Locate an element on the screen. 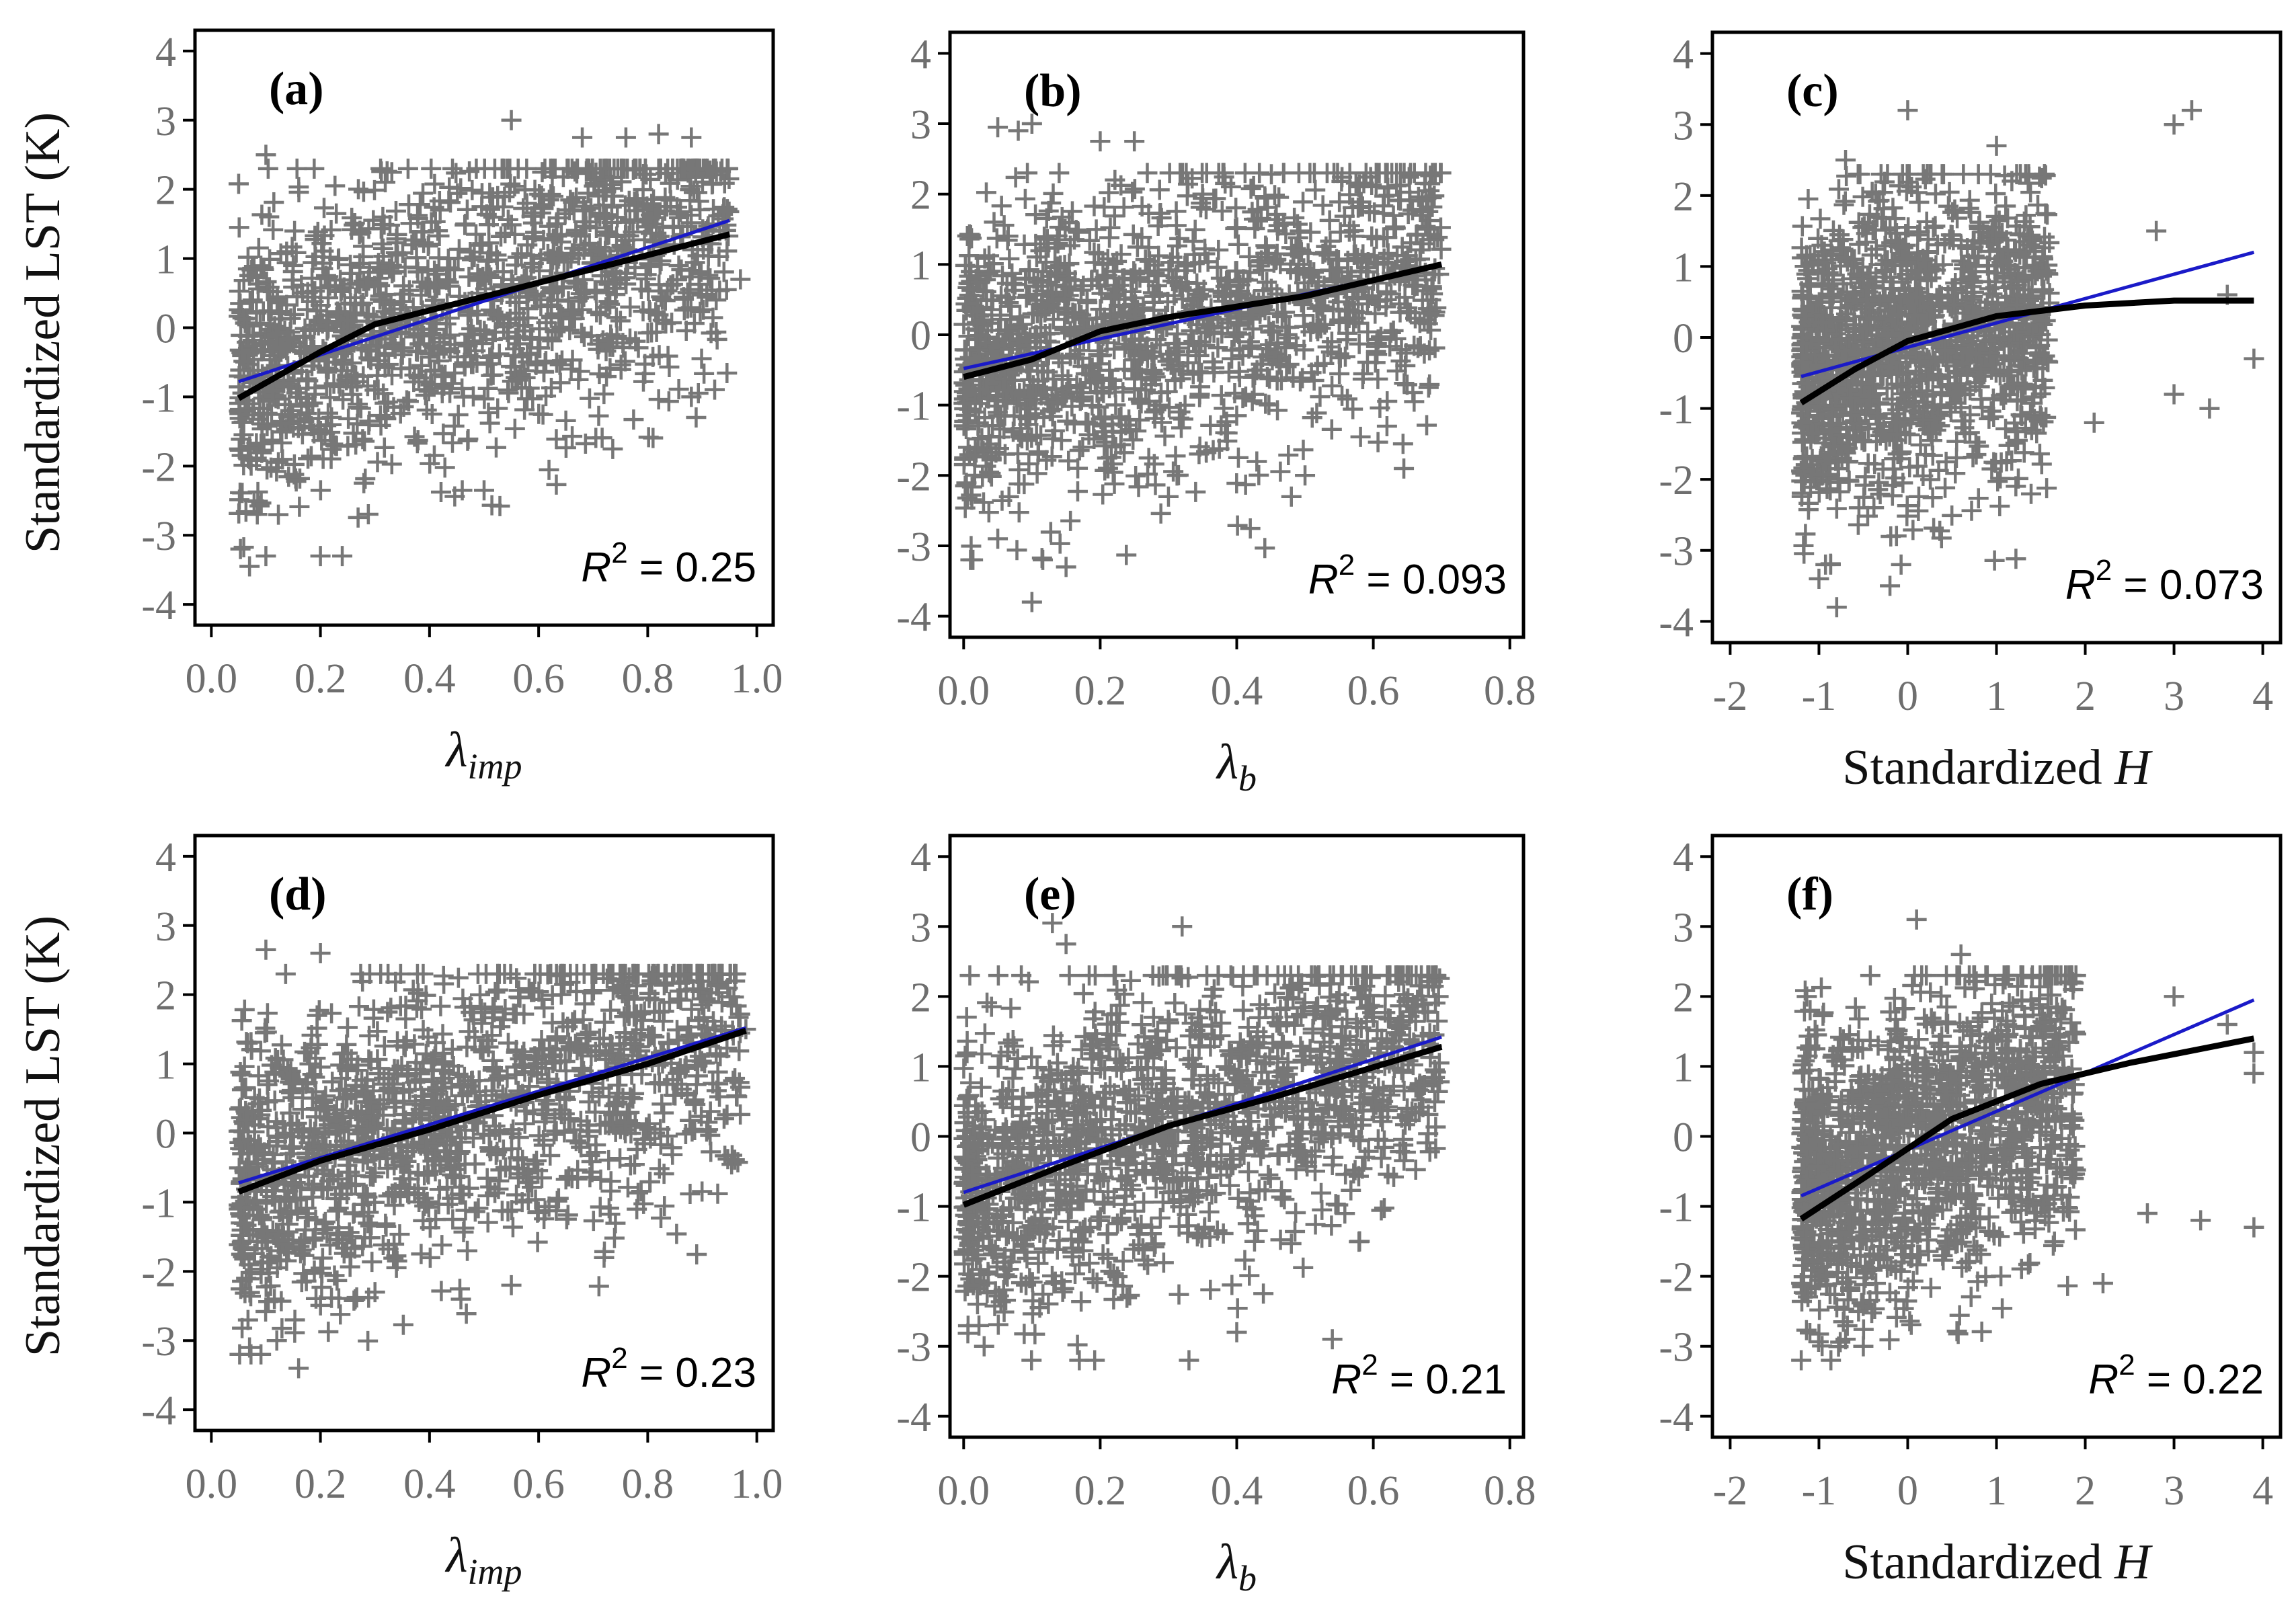  r-squared-label: R2 = 0.073 is located at coordinates (2164, 581).